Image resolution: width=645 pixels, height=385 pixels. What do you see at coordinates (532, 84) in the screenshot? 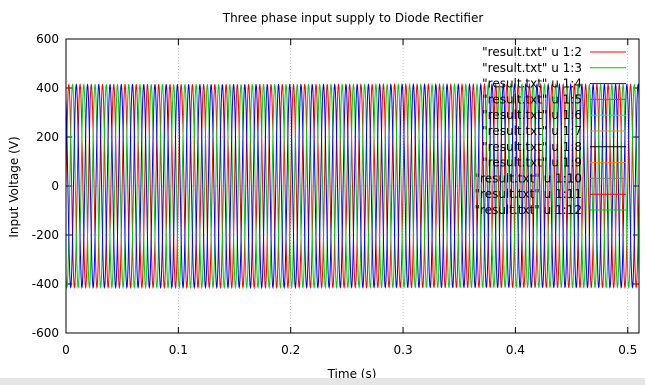
I see `legend-label: "result.txt" u 1:4` at bounding box center [532, 84].